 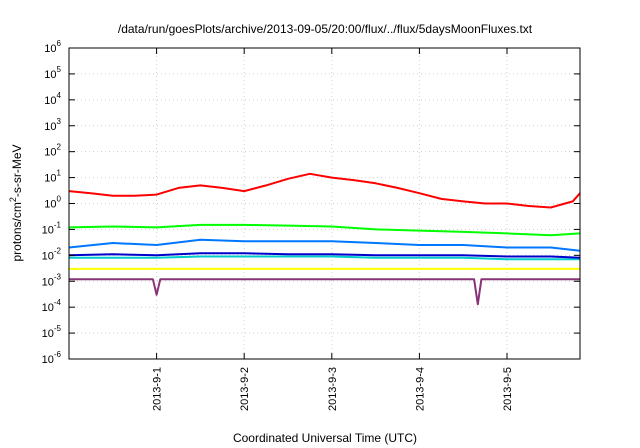 What do you see at coordinates (52, 306) in the screenshot?
I see `y-tick-label: 10⁻⁴` at bounding box center [52, 306].